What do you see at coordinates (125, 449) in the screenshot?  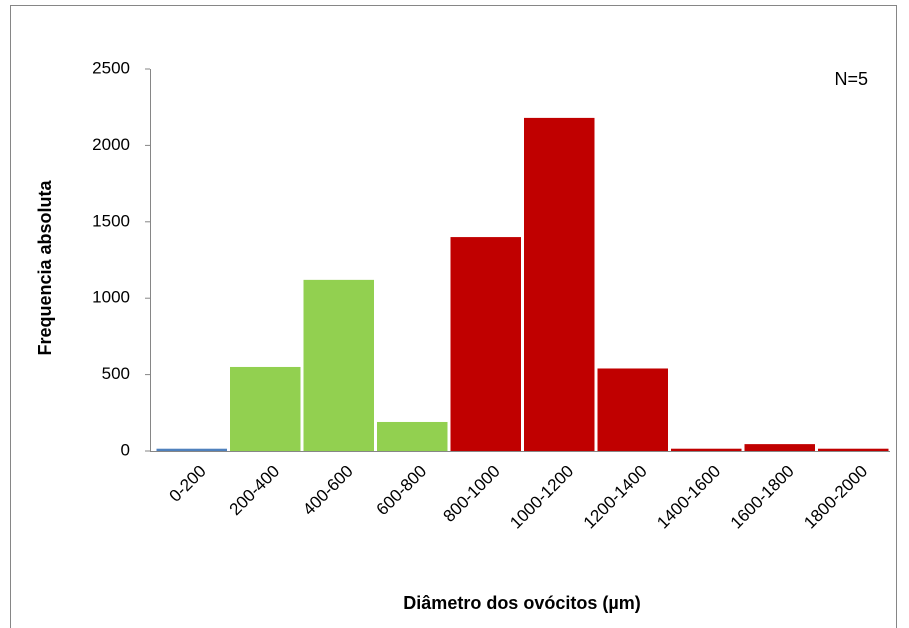 I see `y-tick-label: 0` at bounding box center [125, 449].